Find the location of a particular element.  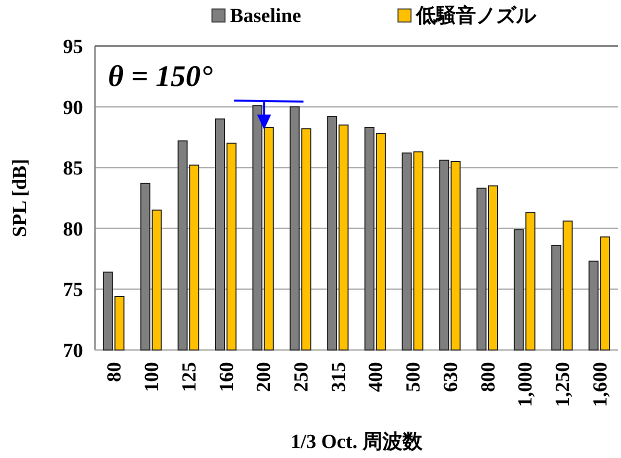

x-tick-label: 100 is located at coordinates (152, 377).